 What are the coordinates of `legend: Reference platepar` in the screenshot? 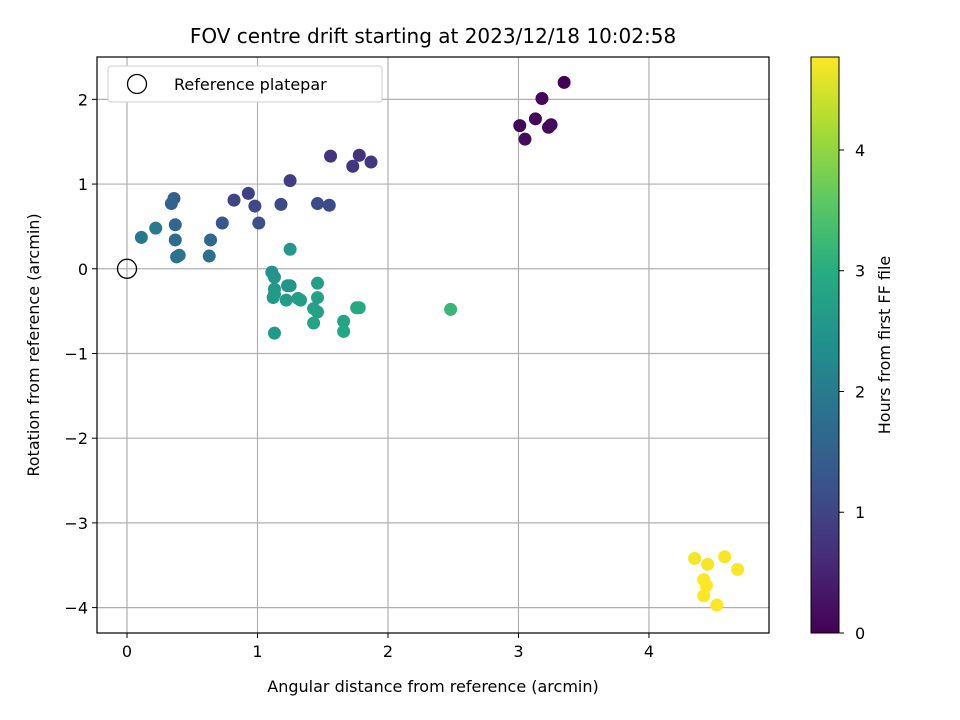 It's located at (245, 84).